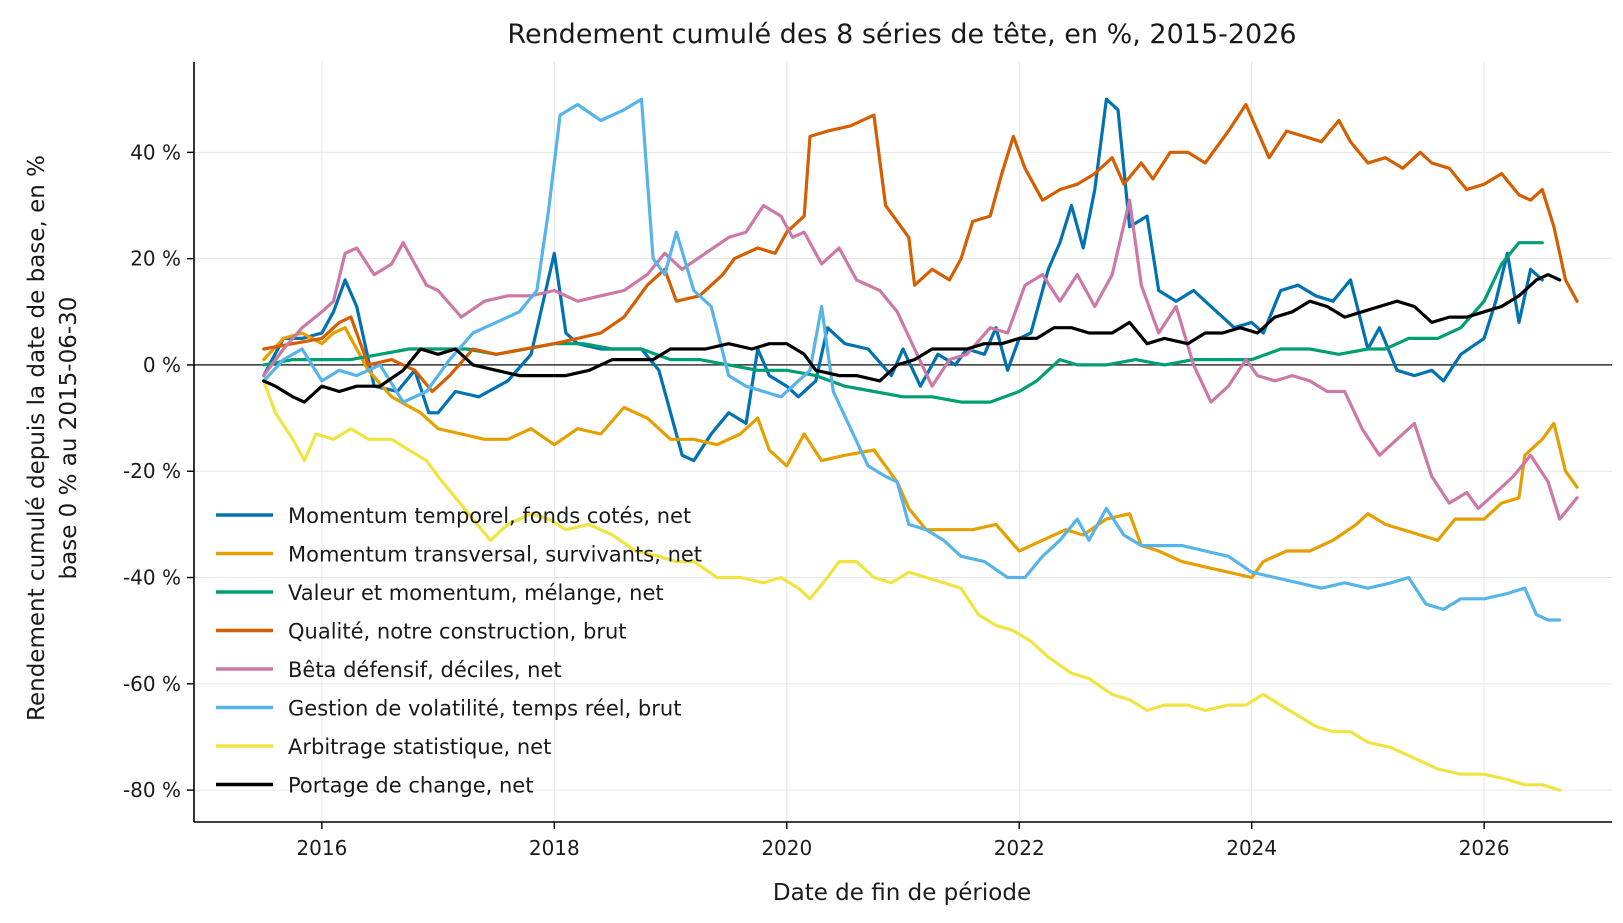 The width and height of the screenshot is (1623, 923). I want to click on y-tick-label-4: -40 %, so click(152, 578).